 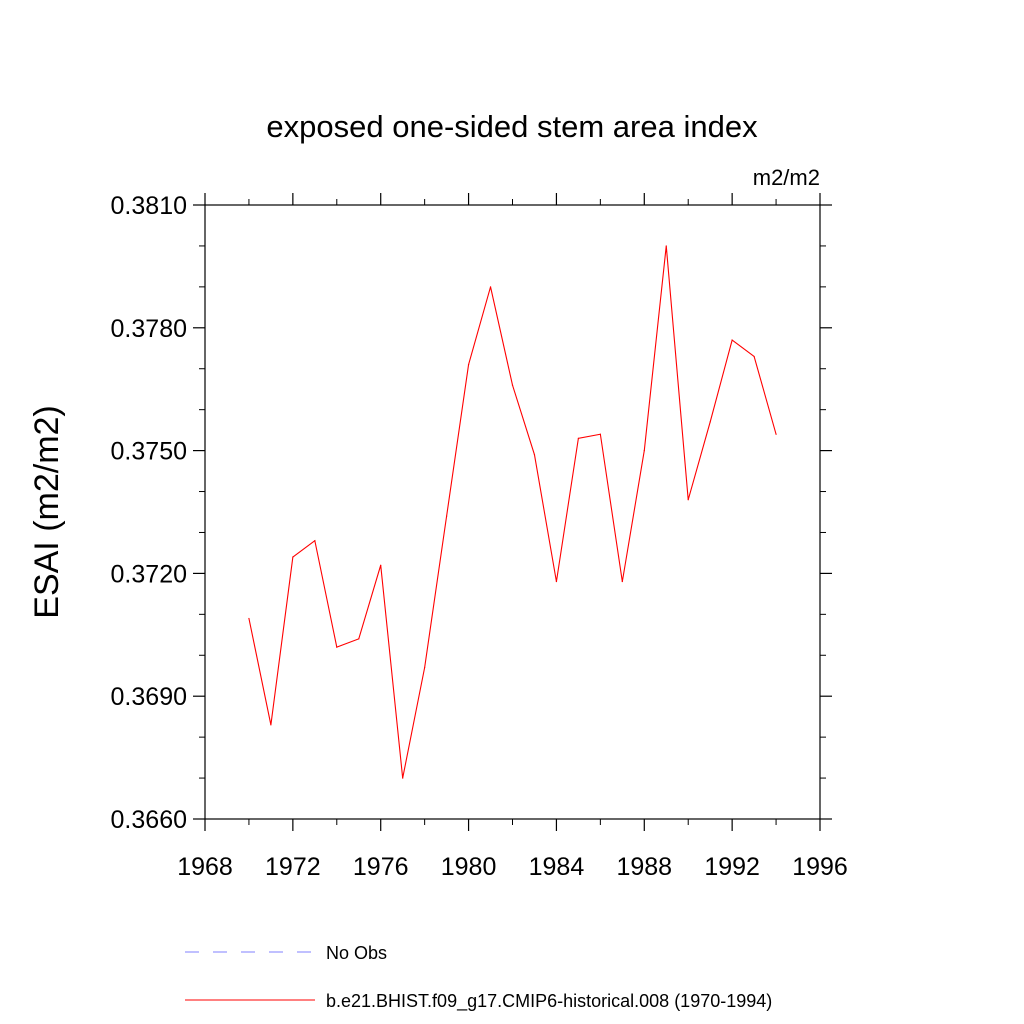 What do you see at coordinates (356, 953) in the screenshot?
I see `legend-label: No Obs` at bounding box center [356, 953].